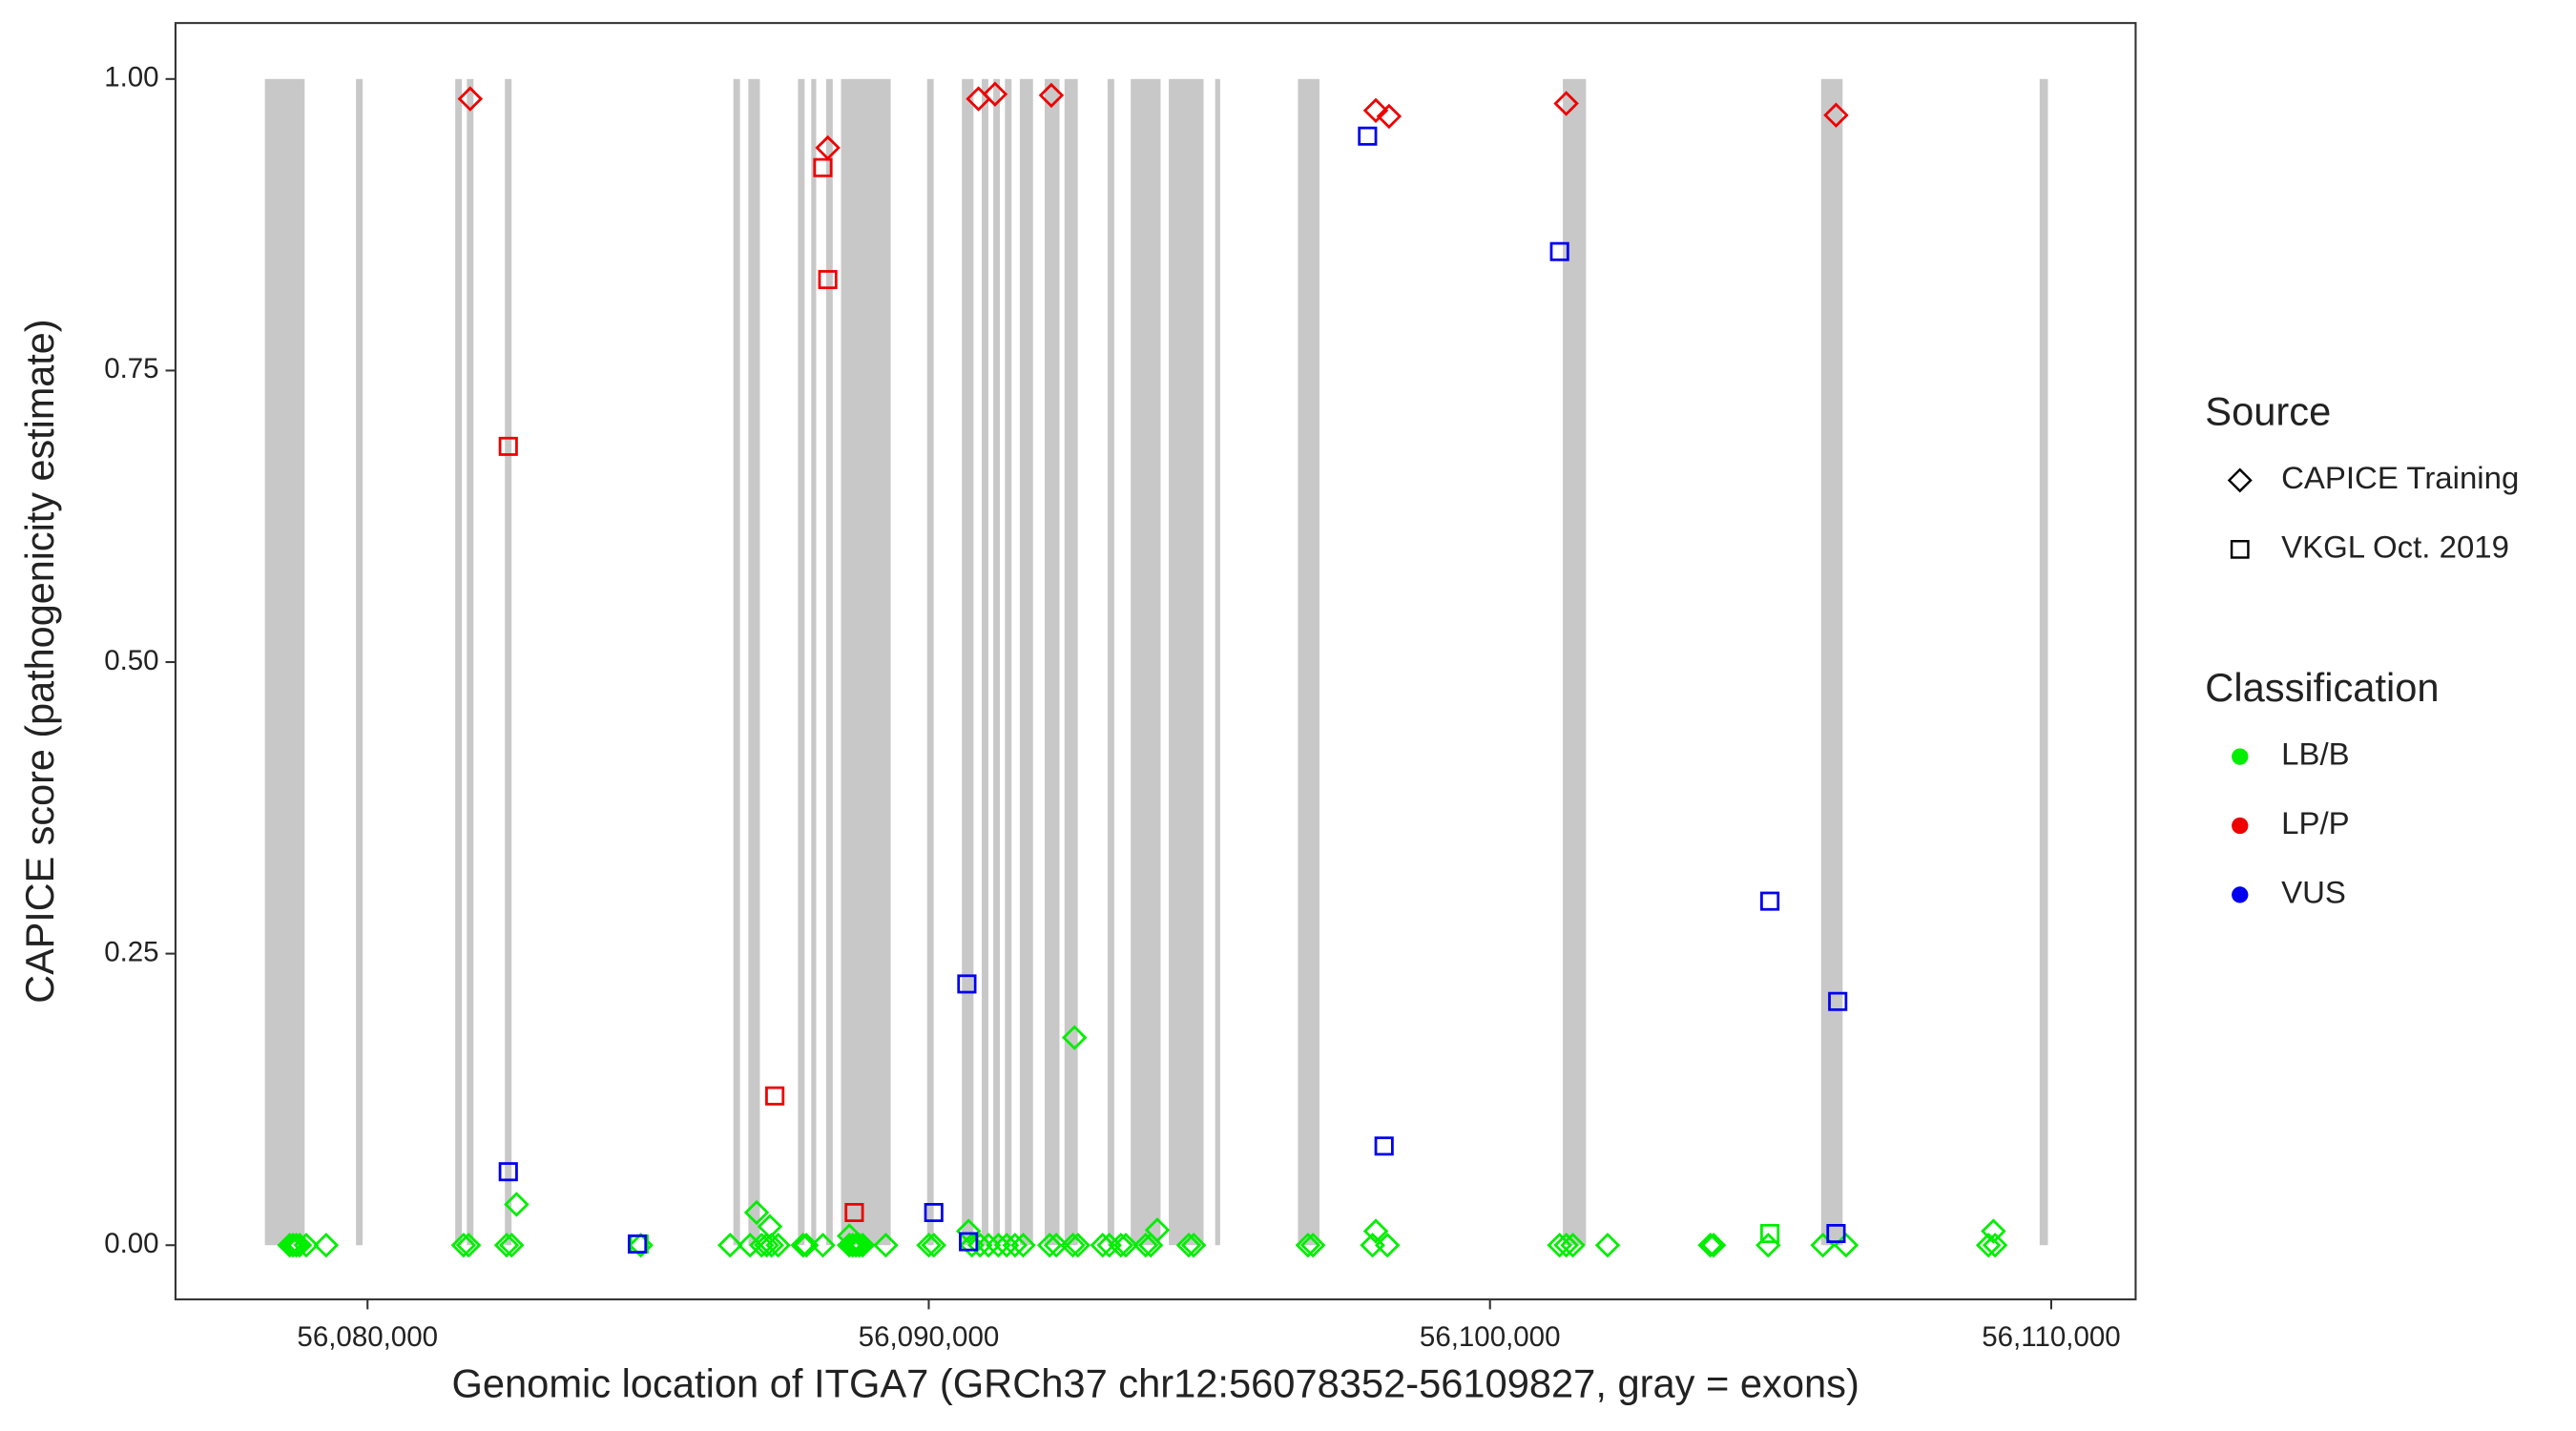 The width and height of the screenshot is (2576, 1431). Describe the element at coordinates (929, 1337) in the screenshot. I see `x-tick-label: 56,090,000` at that location.